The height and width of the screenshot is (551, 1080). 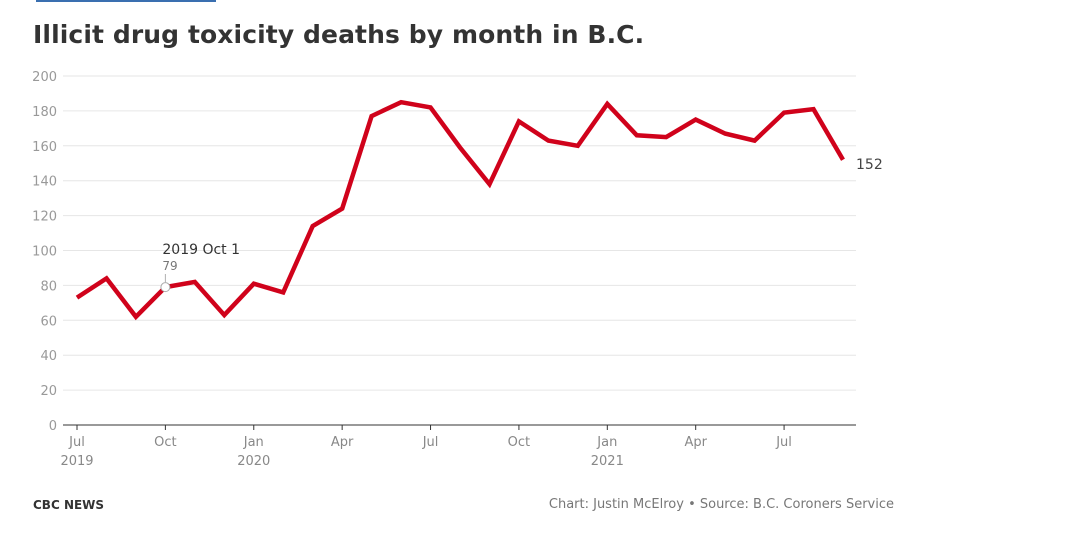 I want to click on y-tick-label: 120, so click(x=44, y=217).